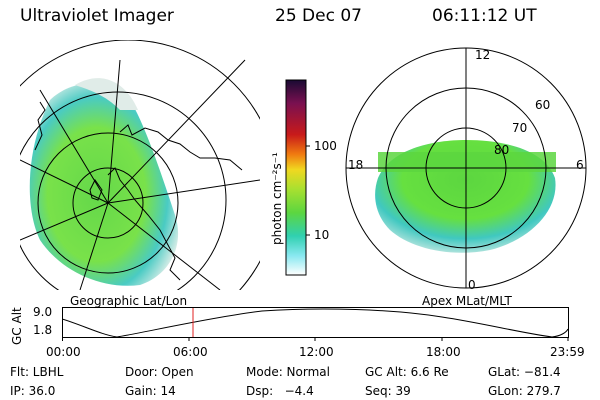  Describe the element at coordinates (33, 391) in the screenshot. I see `ip-info: IP: 36.0` at that location.